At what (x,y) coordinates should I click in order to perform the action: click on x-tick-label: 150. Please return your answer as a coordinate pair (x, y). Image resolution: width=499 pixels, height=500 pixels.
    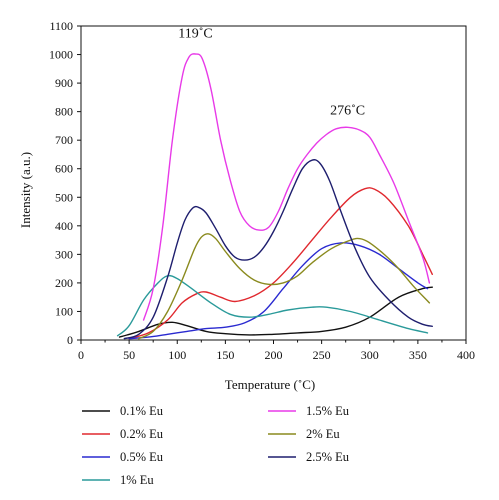
    Looking at the image, I should click on (225, 355).